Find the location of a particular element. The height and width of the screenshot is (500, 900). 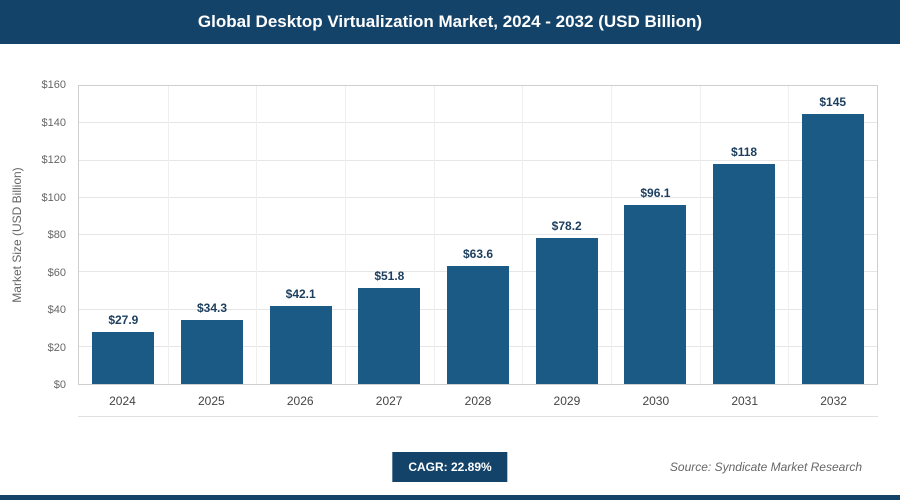

bar-group: $27.9 is located at coordinates (123, 235).